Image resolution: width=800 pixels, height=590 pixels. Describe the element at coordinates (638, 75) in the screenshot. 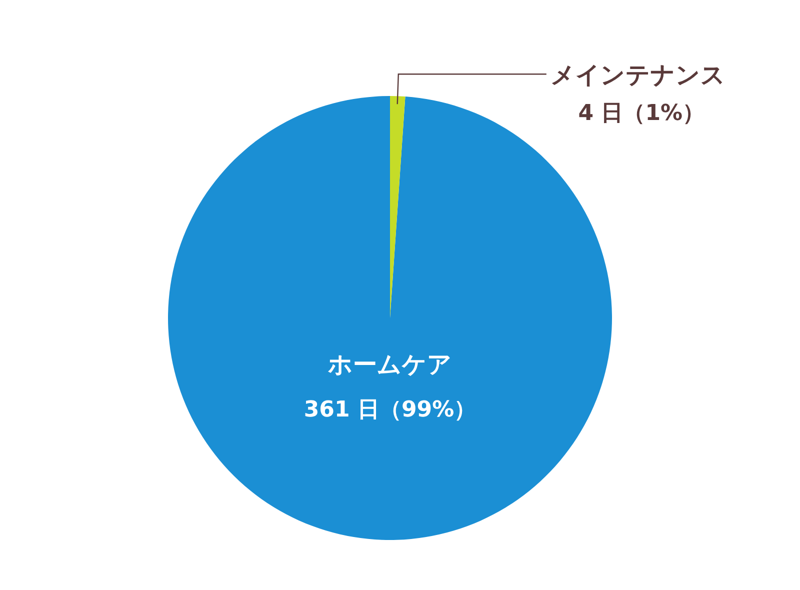

I see `slice-label: メインテナンス` at that location.